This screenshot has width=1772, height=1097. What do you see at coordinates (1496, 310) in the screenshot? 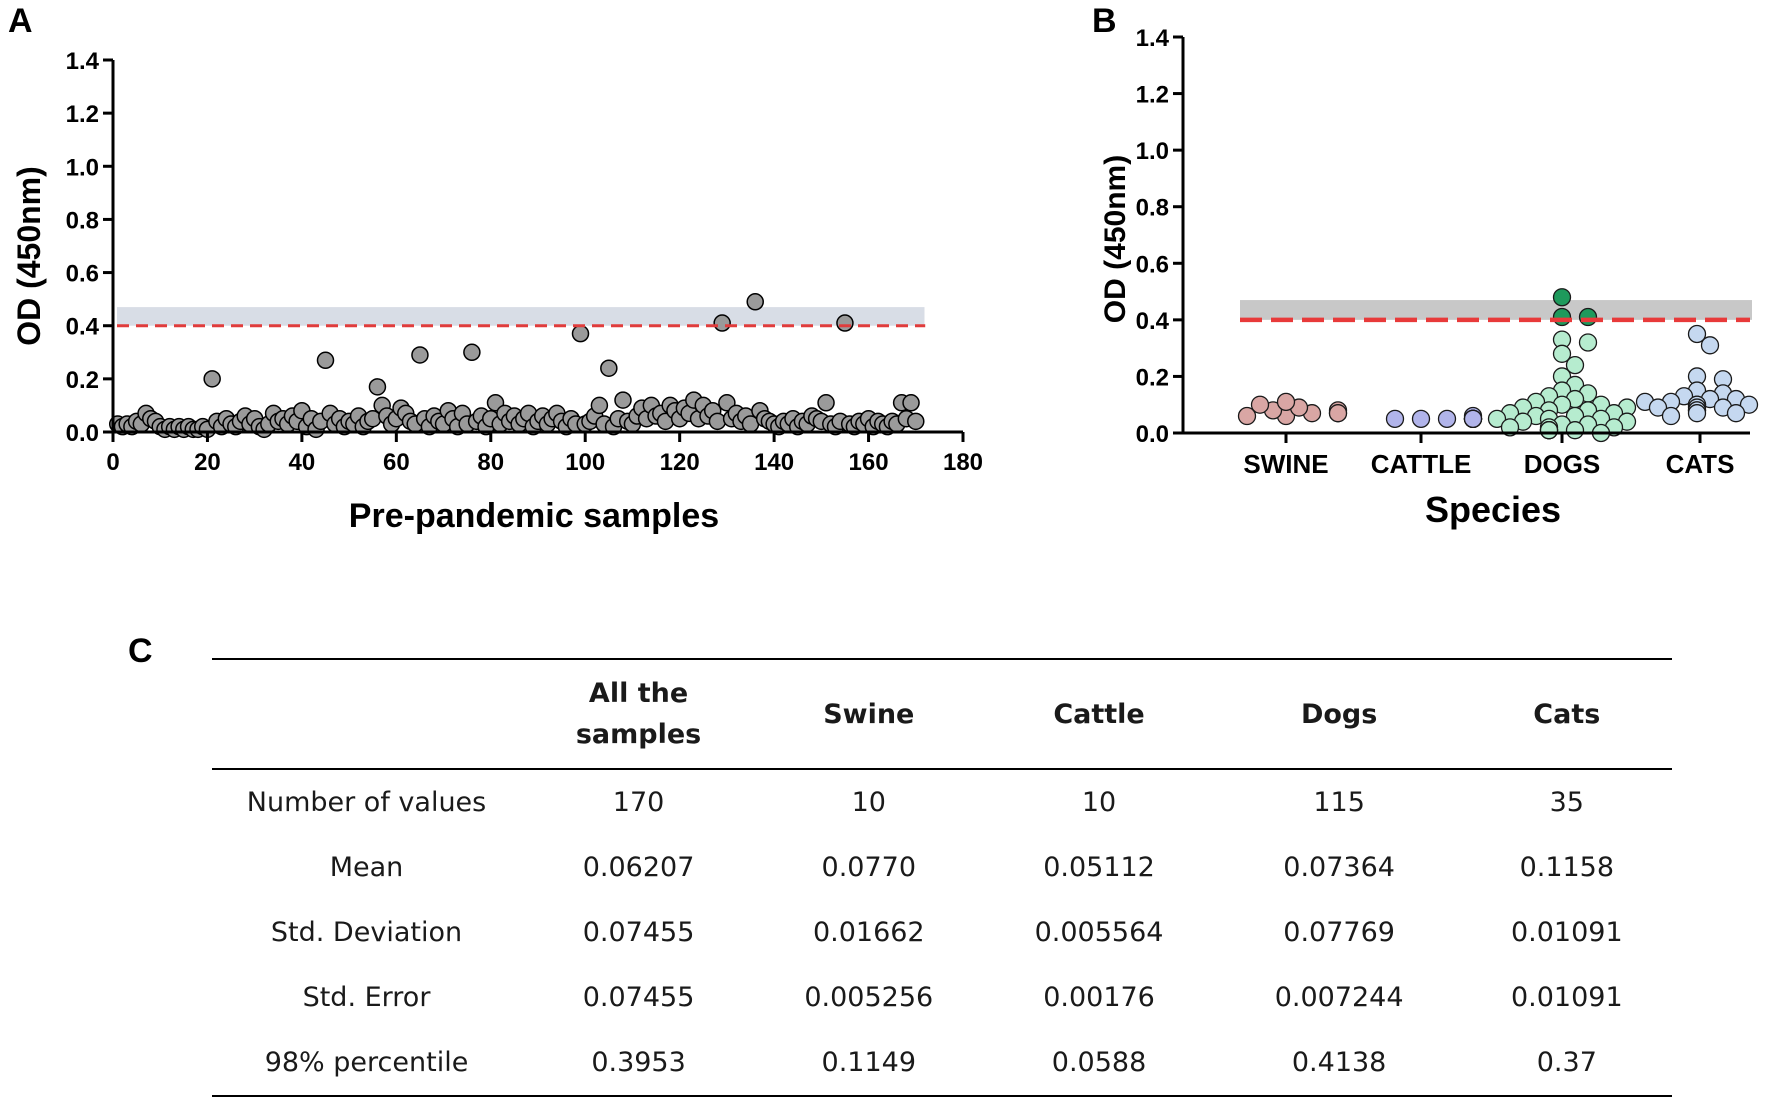
I see `cutoff-band` at bounding box center [1496, 310].